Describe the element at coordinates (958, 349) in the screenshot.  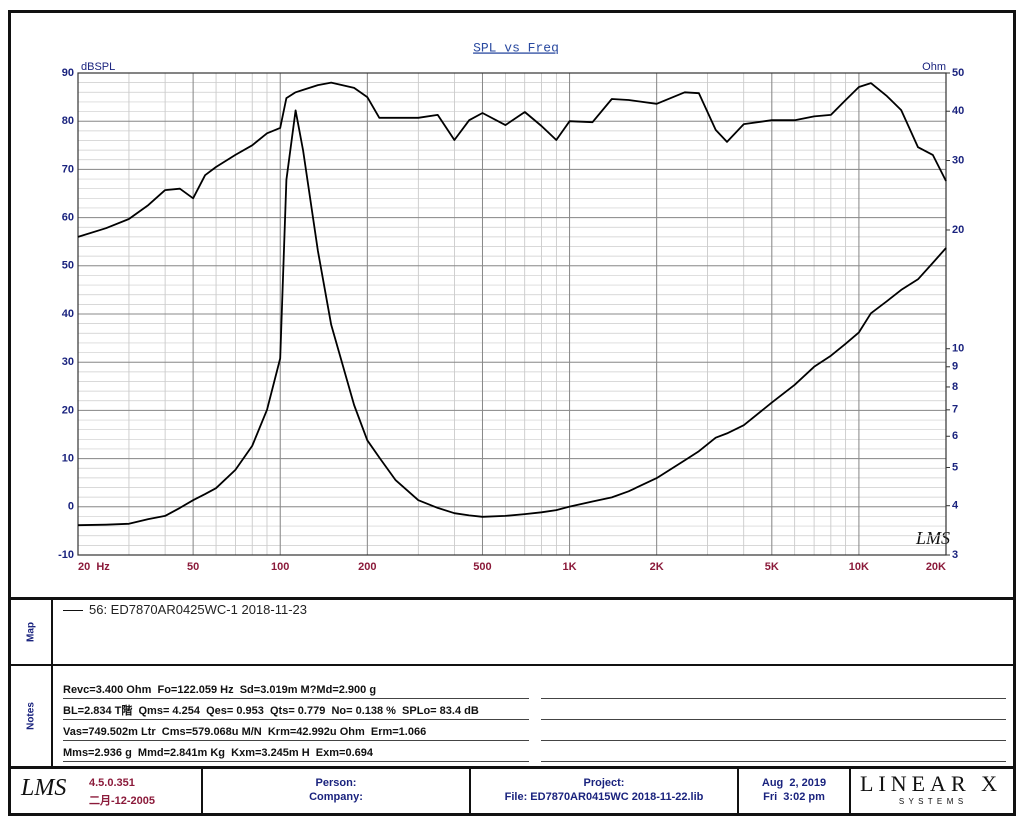
I see `y2-tick-label: 10` at that location.